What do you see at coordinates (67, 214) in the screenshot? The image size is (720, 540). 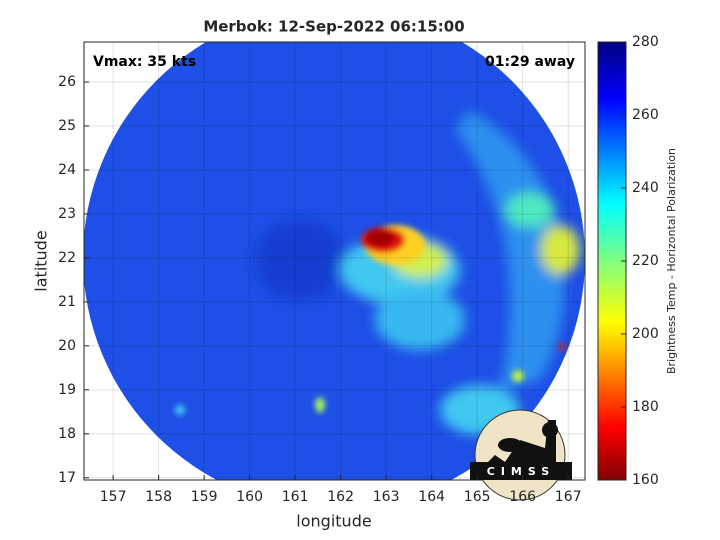 I see `y-tick-label: 23` at bounding box center [67, 214].